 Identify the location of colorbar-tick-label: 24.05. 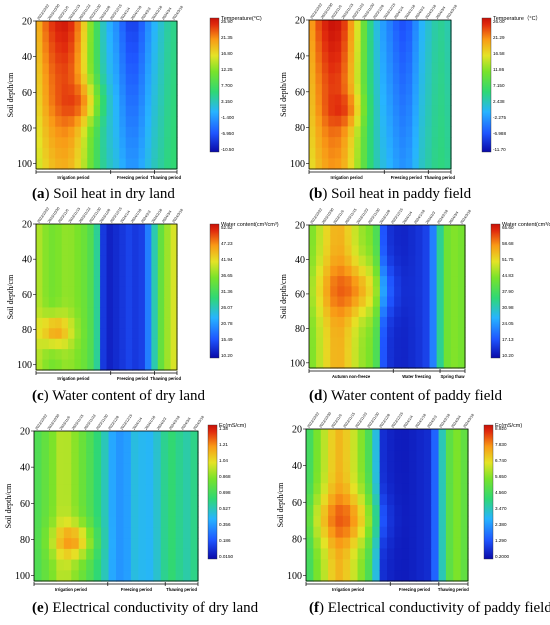
(508, 323).